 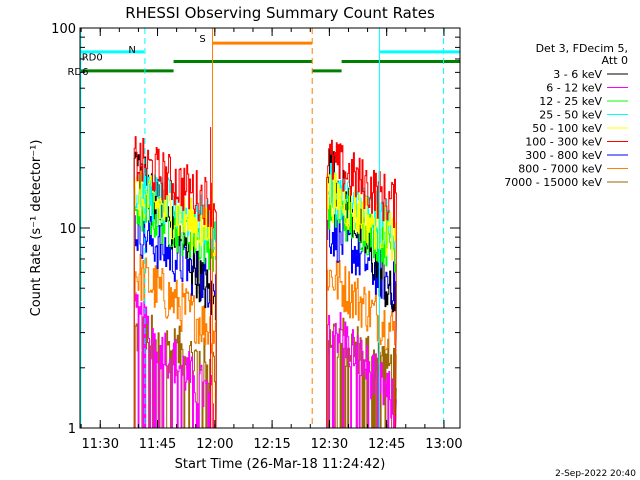 What do you see at coordinates (560, 169) in the screenshot?
I see `legend-label: 800 - 7000 keV` at bounding box center [560, 169].